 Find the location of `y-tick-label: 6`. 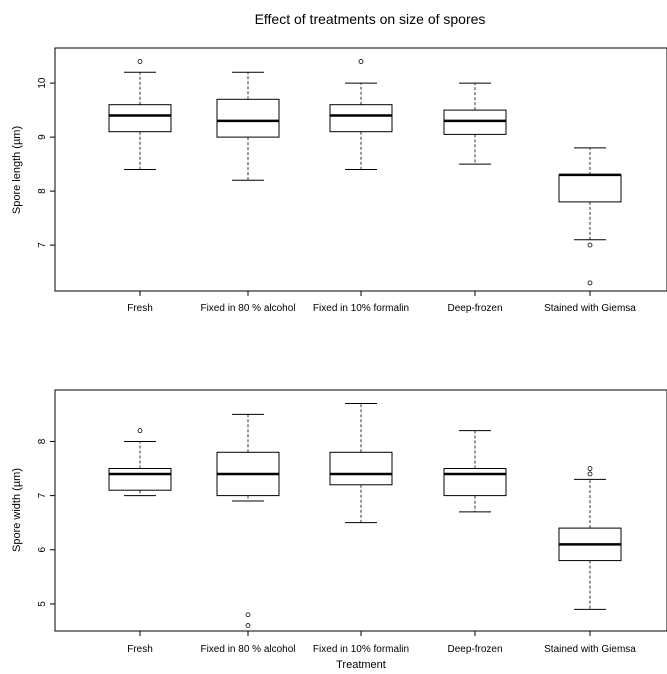

y-tick-label: 6 is located at coordinates (42, 550).